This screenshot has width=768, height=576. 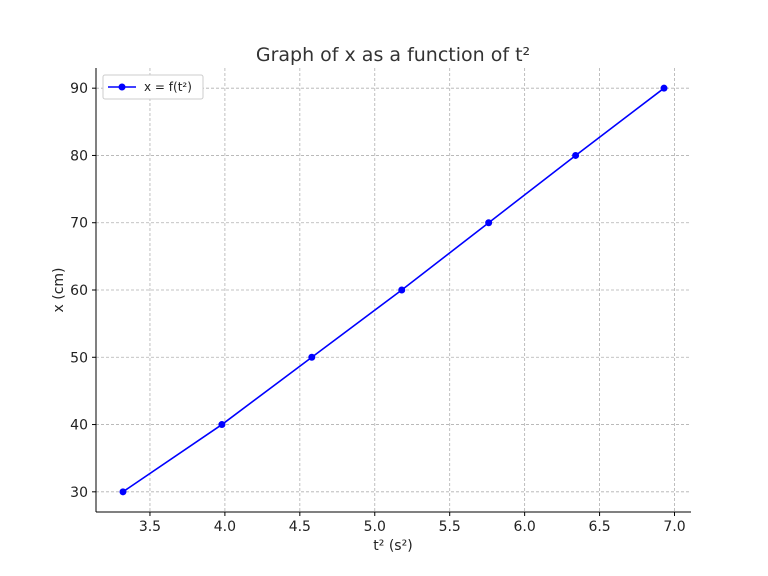 I want to click on x-tick-label: 3.5, so click(x=150, y=527).